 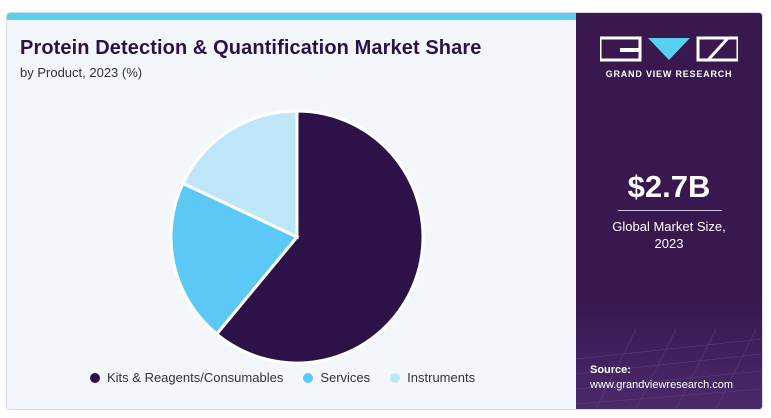 I want to click on chart-subtitle: by Product, 2023 (%), so click(x=81, y=72).